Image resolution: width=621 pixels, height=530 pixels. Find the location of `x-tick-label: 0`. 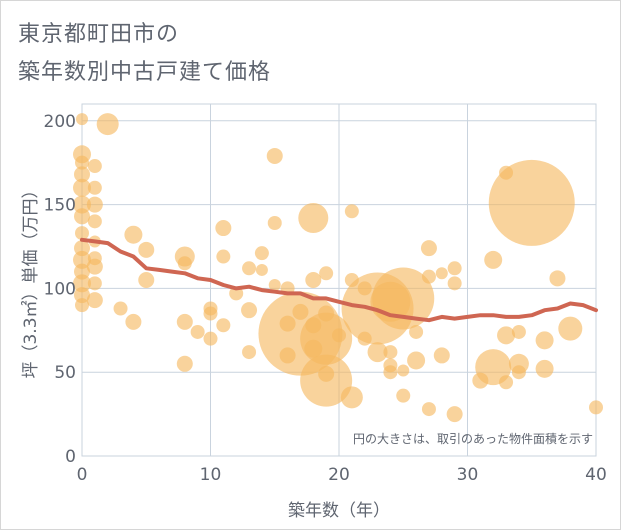

x-tick-label: 0 is located at coordinates (82, 475).